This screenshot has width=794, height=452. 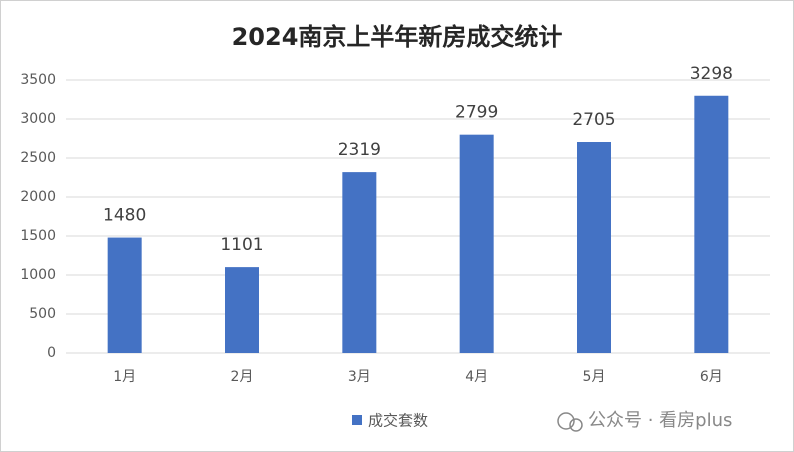 I want to click on y-tick-label: 1000, so click(x=38, y=275).